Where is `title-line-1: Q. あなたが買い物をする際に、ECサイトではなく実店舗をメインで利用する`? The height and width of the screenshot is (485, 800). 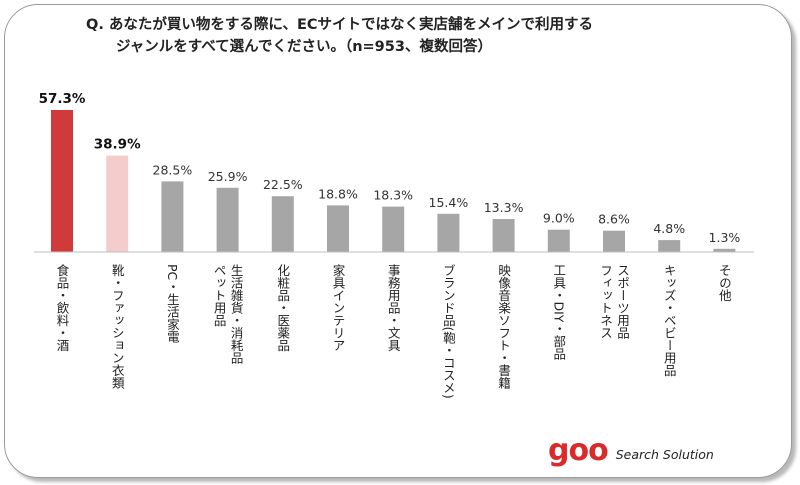
title-line-1: Q. あなたが買い物をする際に、ECサイトではなく実店舗をメインで利用する is located at coordinates (339, 25).